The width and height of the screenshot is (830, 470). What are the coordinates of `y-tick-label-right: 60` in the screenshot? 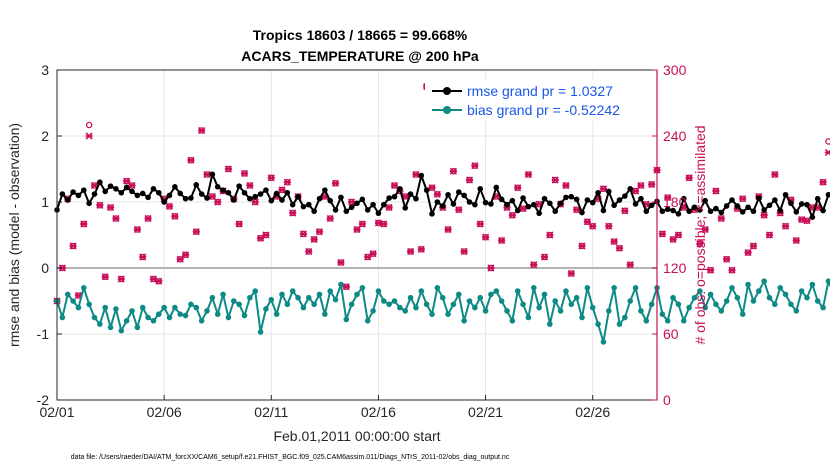 It's located at (671, 334).